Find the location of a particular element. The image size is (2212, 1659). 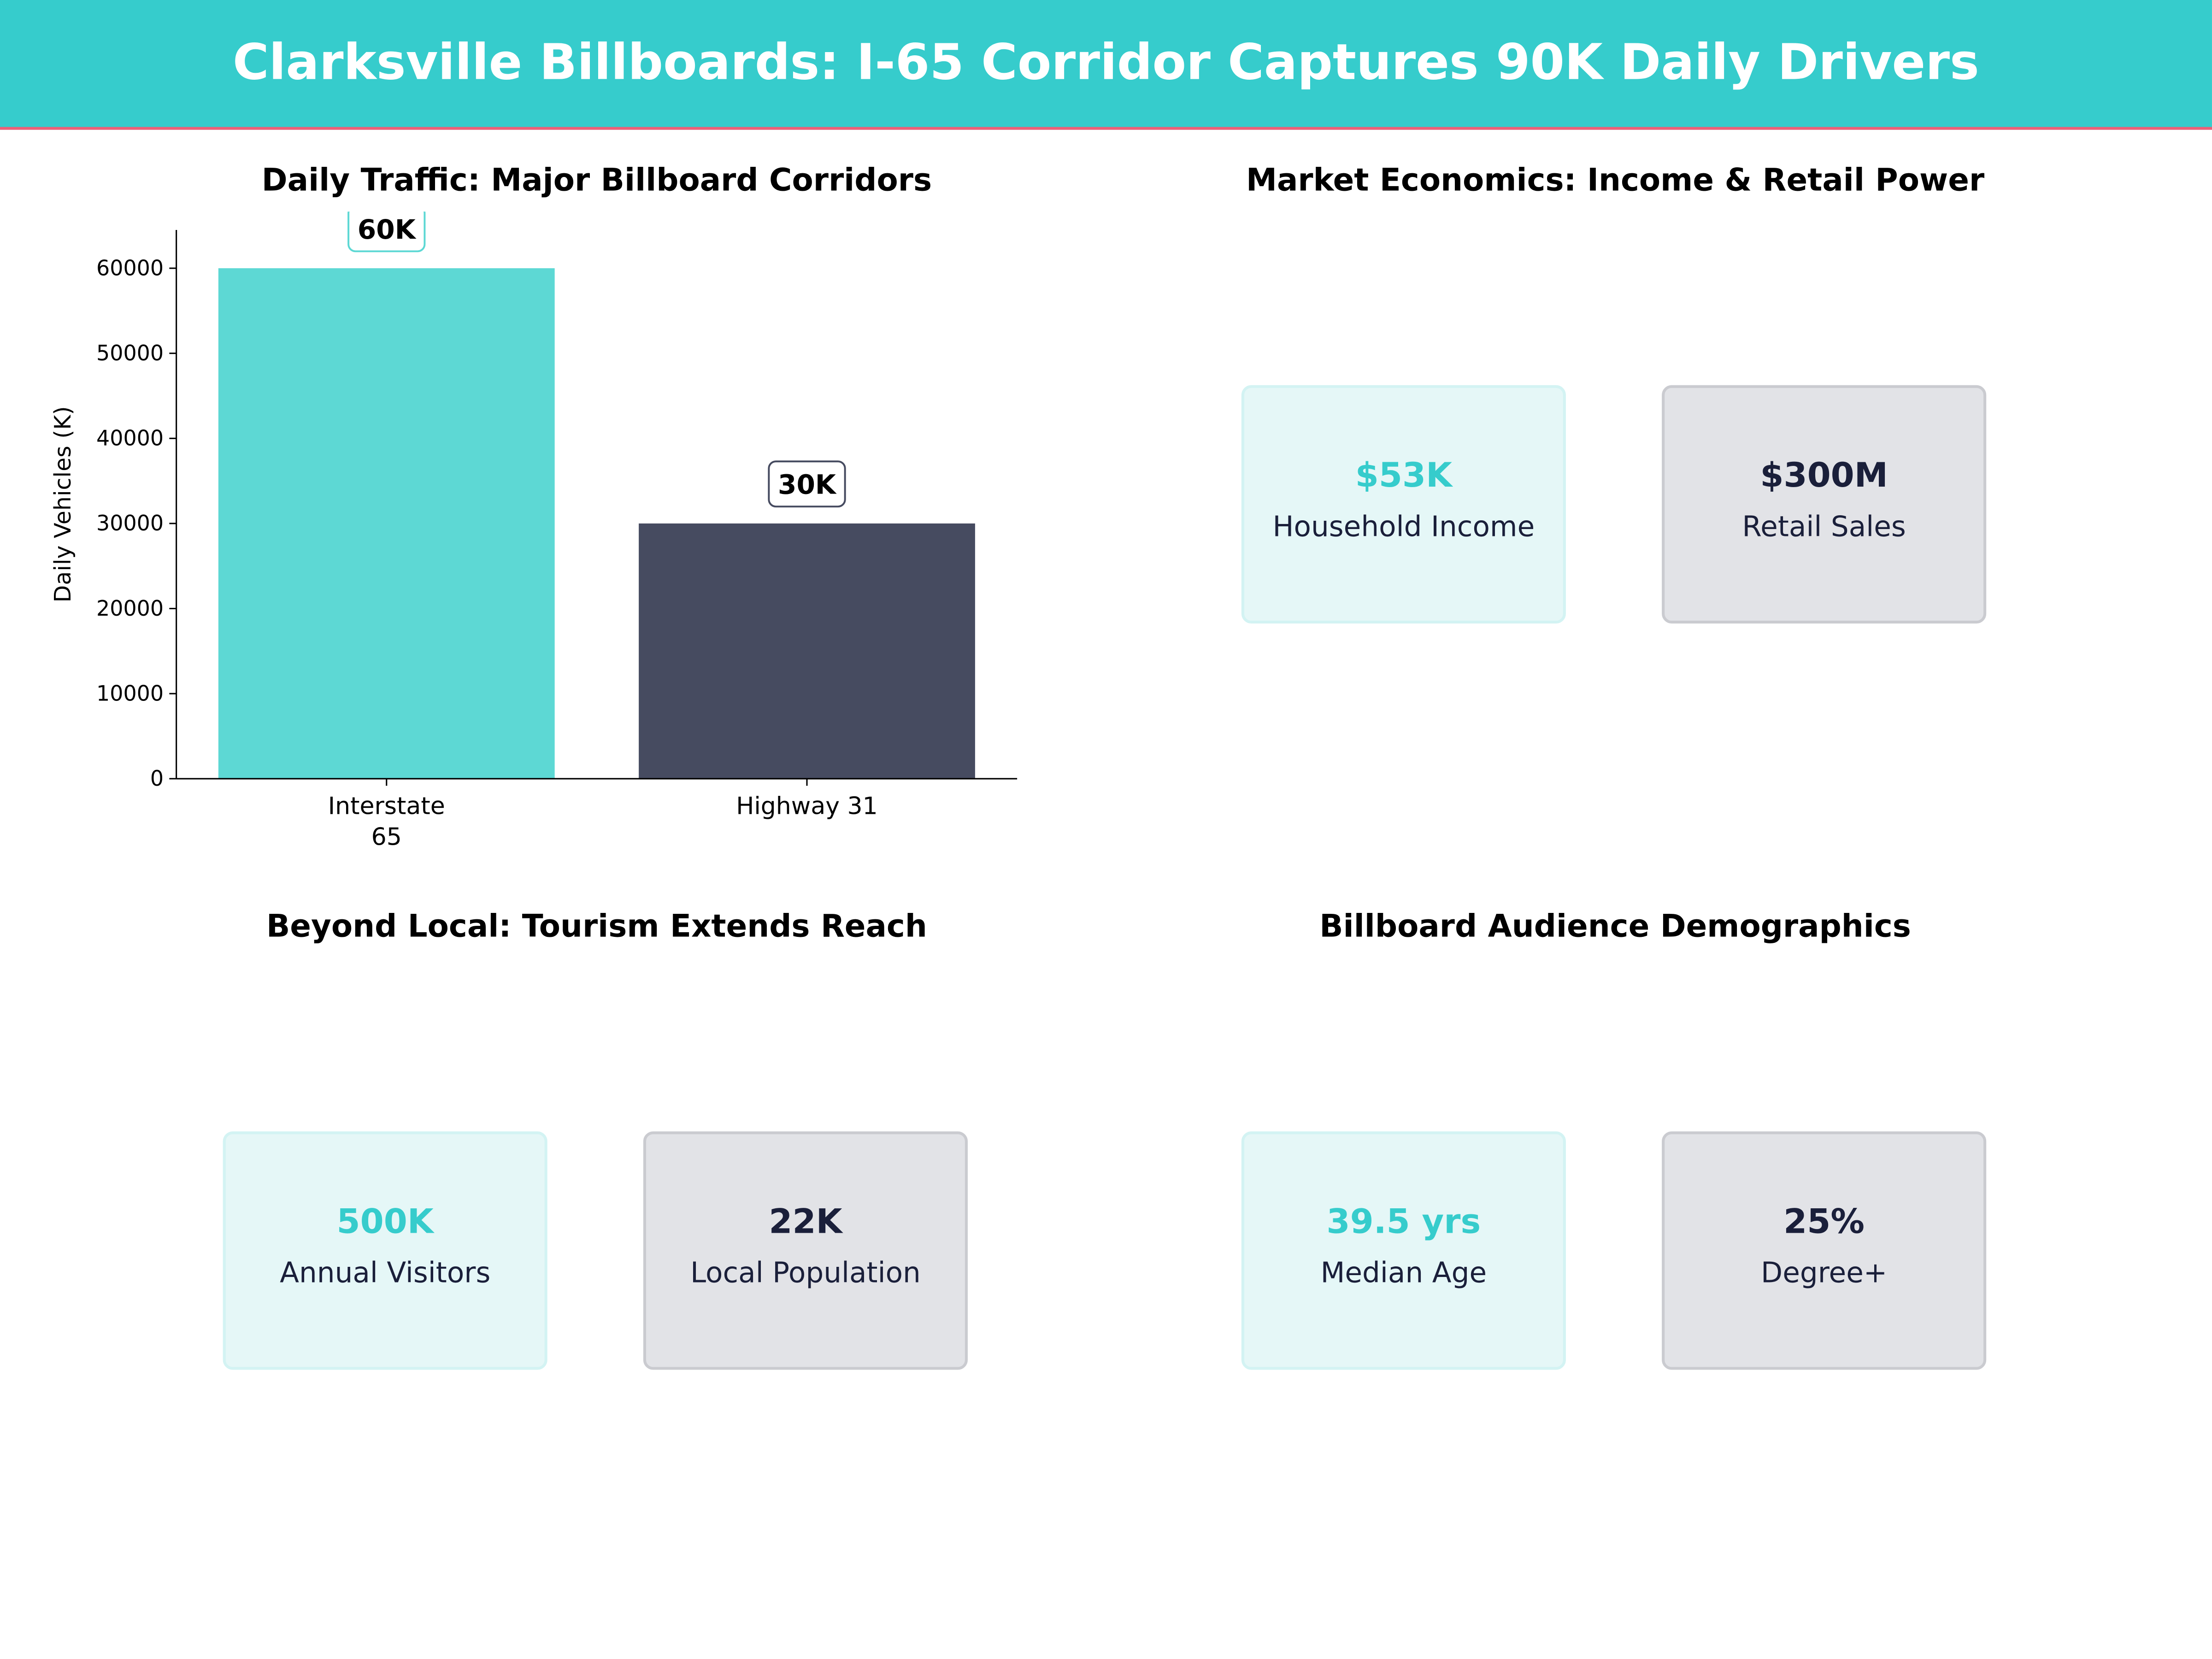

data-label: 30K is located at coordinates (807, 484).